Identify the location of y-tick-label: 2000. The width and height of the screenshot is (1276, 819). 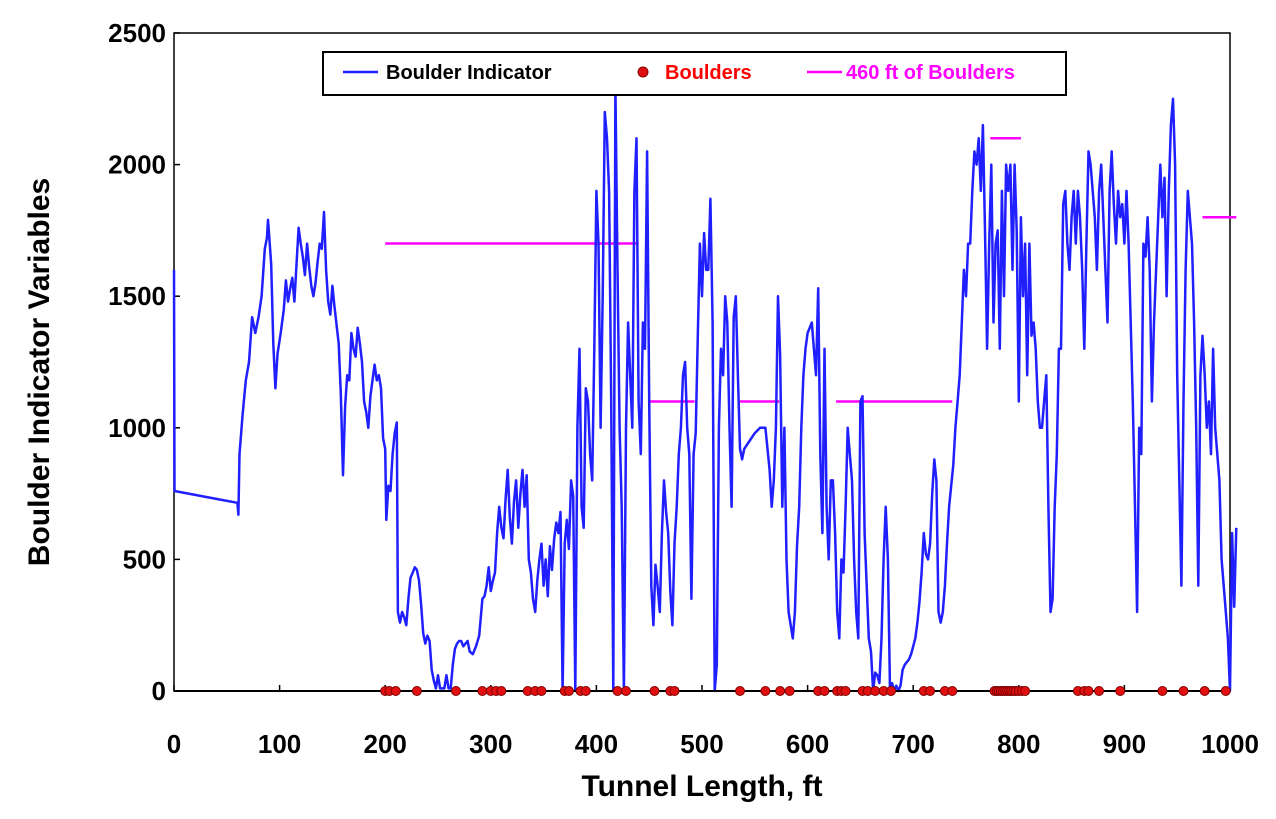
(137, 165).